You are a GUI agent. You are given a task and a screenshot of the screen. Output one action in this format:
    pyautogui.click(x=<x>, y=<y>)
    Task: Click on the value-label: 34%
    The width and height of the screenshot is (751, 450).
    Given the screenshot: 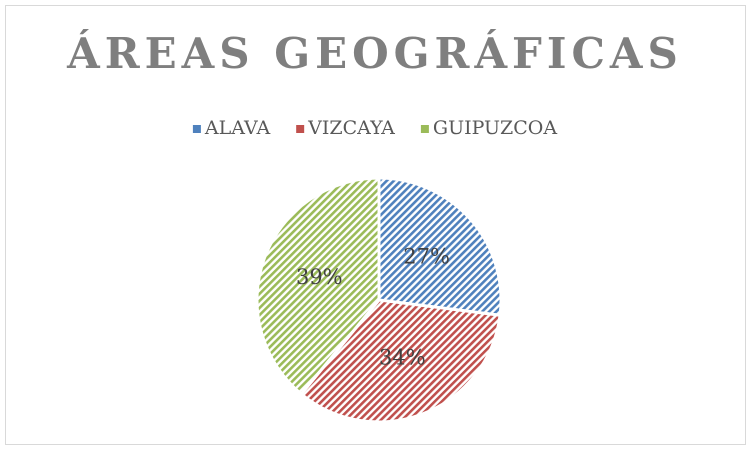 What is the action you would take?
    pyautogui.click(x=402, y=357)
    